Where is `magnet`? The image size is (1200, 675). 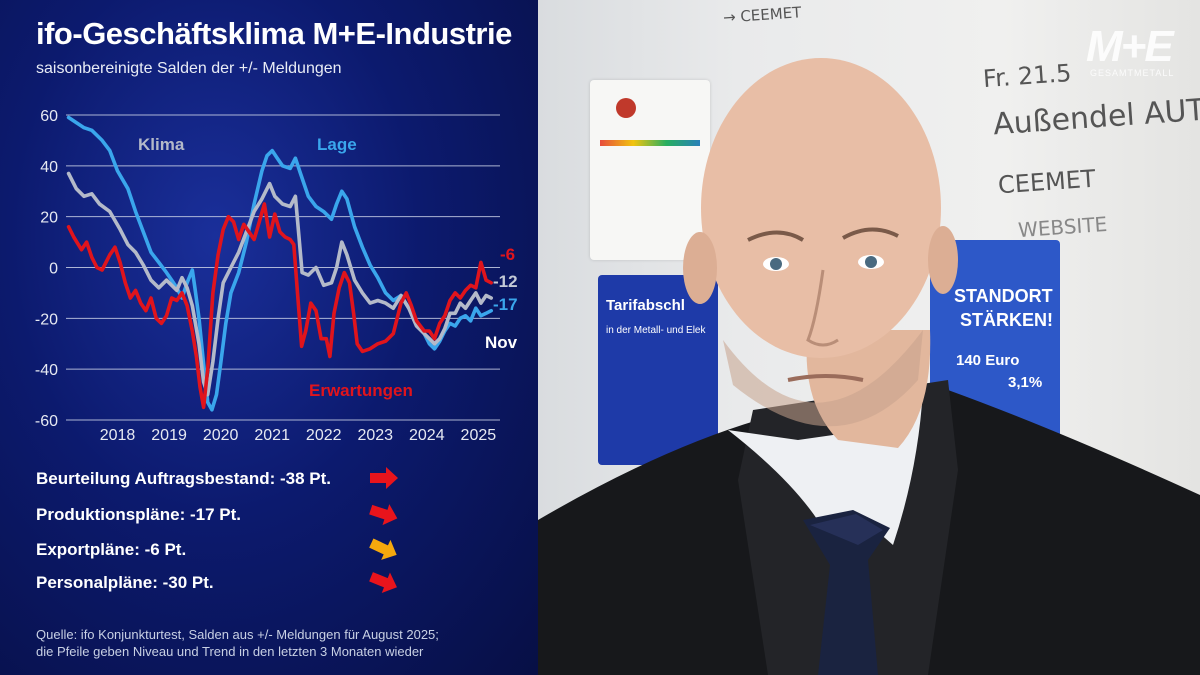 magnet is located at coordinates (626, 108).